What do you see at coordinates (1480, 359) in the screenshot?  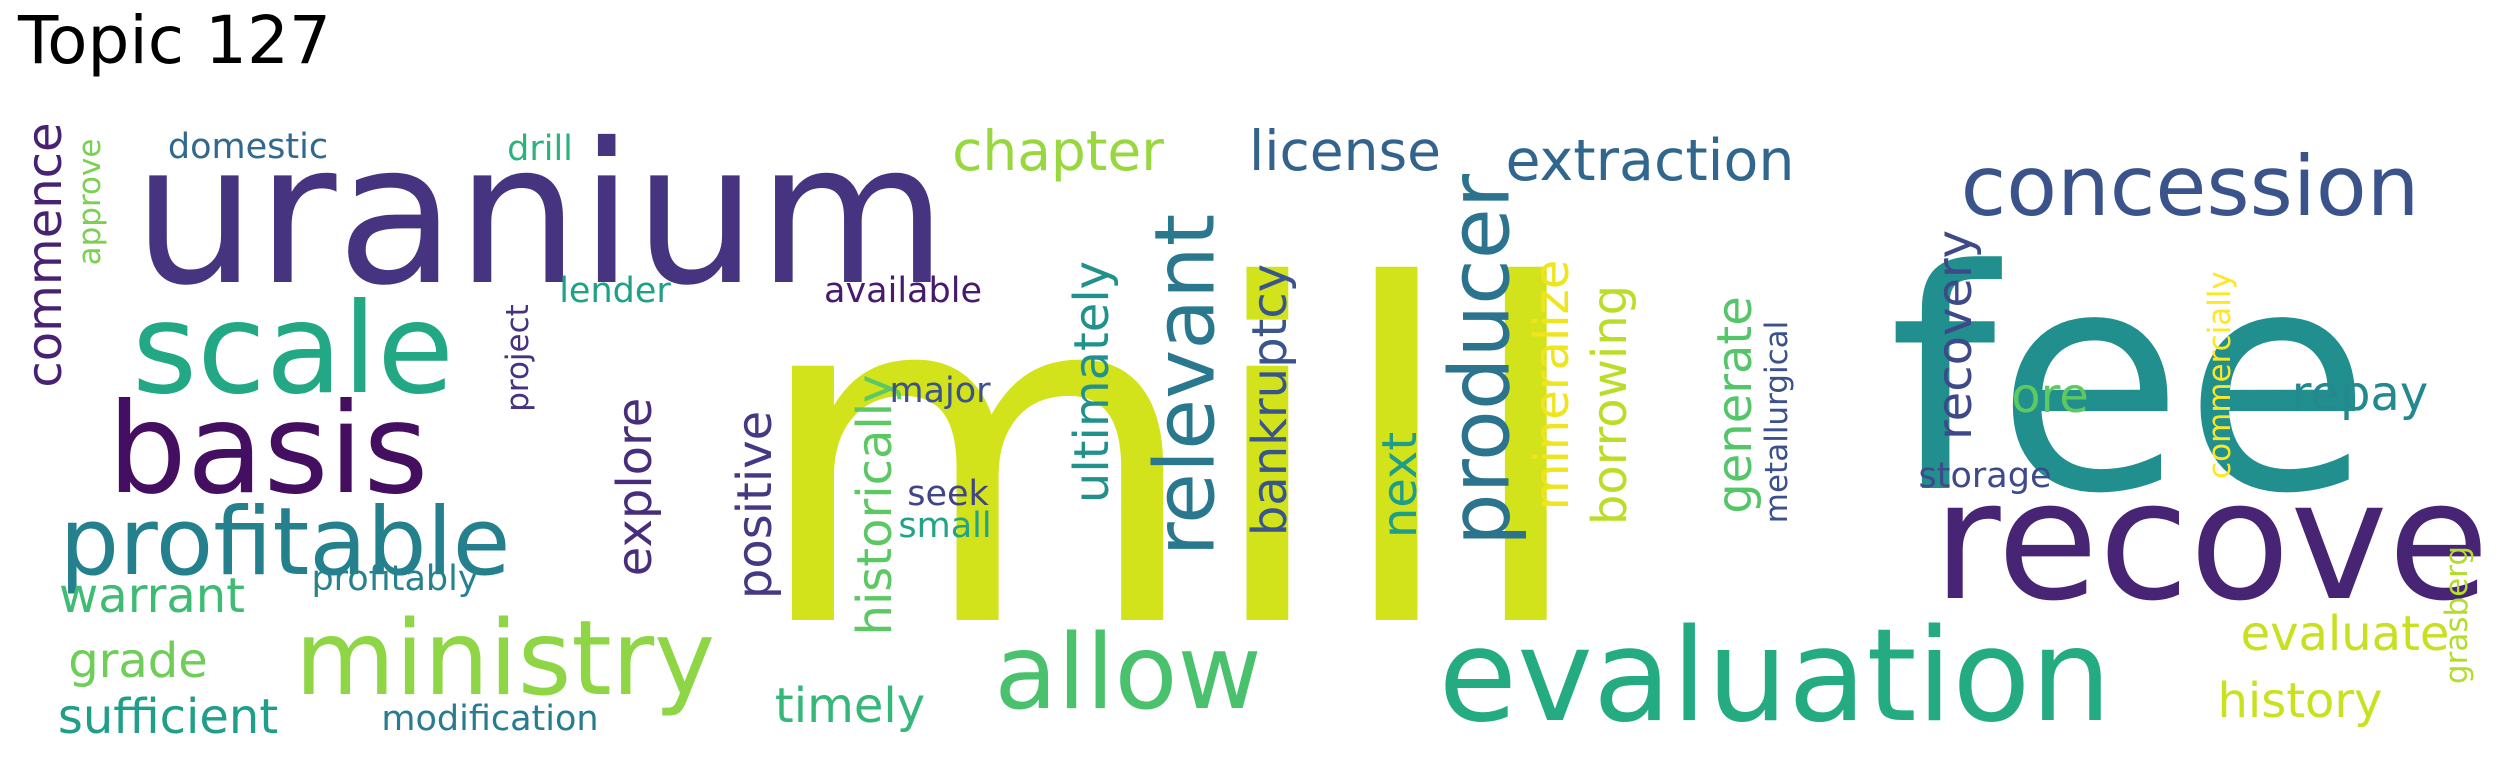 I see `word-producer: producer` at bounding box center [1480, 359].